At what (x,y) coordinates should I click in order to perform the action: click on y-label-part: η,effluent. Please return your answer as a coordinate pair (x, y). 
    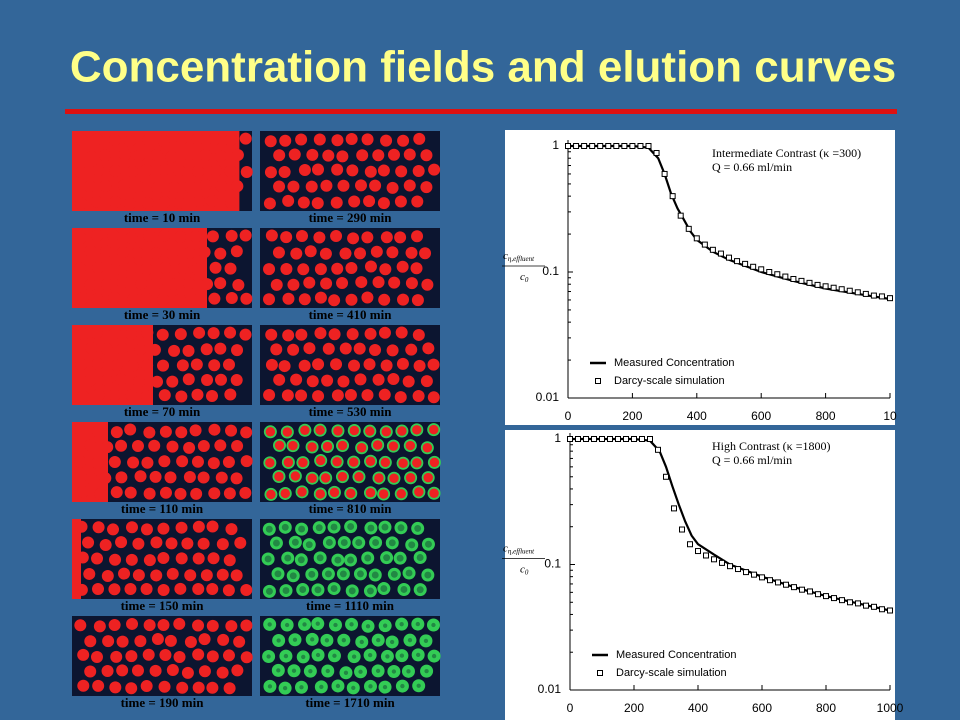
    Looking at the image, I should click on (521, 551).